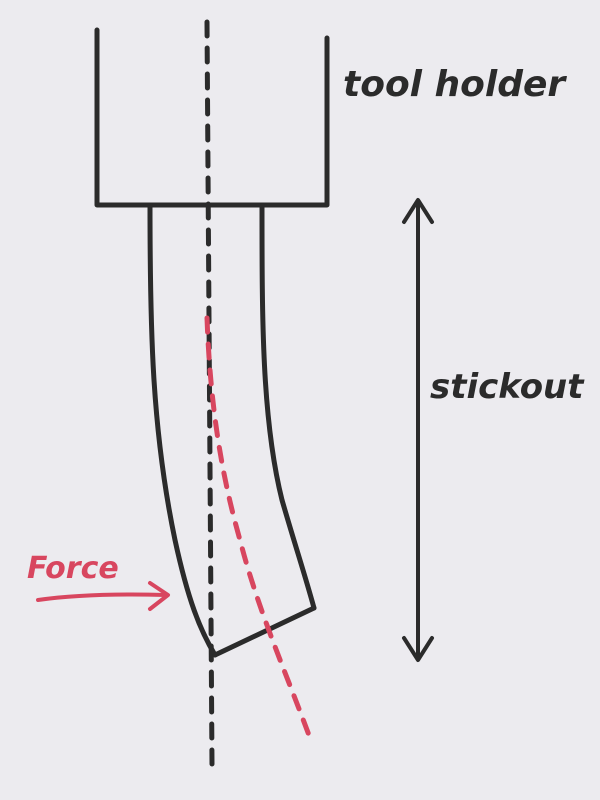 The width and height of the screenshot is (600, 800). What do you see at coordinates (209, 393) in the screenshot?
I see `tool-centerline` at bounding box center [209, 393].